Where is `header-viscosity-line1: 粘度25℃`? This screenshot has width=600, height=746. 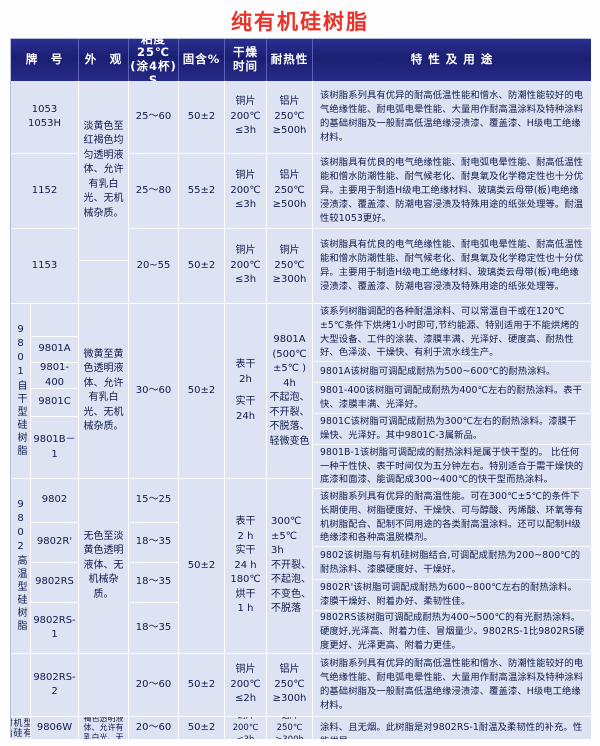
header-viscosity-line1: 粘度25℃ is located at coordinates (153, 45).